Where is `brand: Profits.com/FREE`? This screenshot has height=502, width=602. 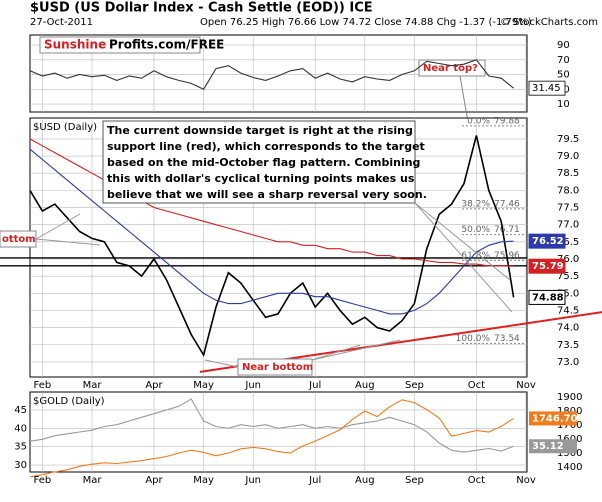
brand: Profits.com/FREE is located at coordinates (166, 45).